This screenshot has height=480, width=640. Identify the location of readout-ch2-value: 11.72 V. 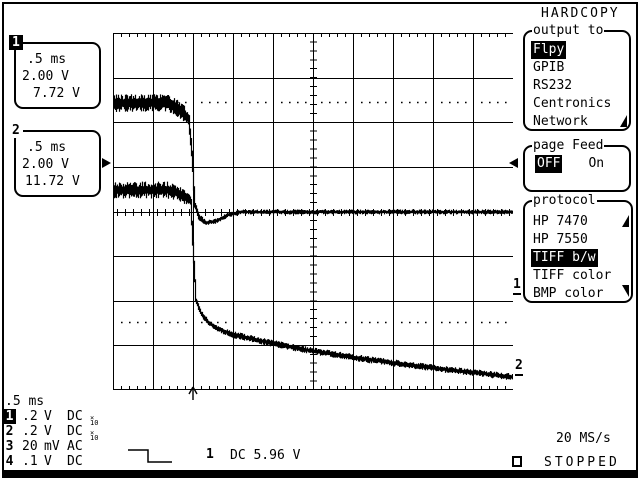
(52, 181).